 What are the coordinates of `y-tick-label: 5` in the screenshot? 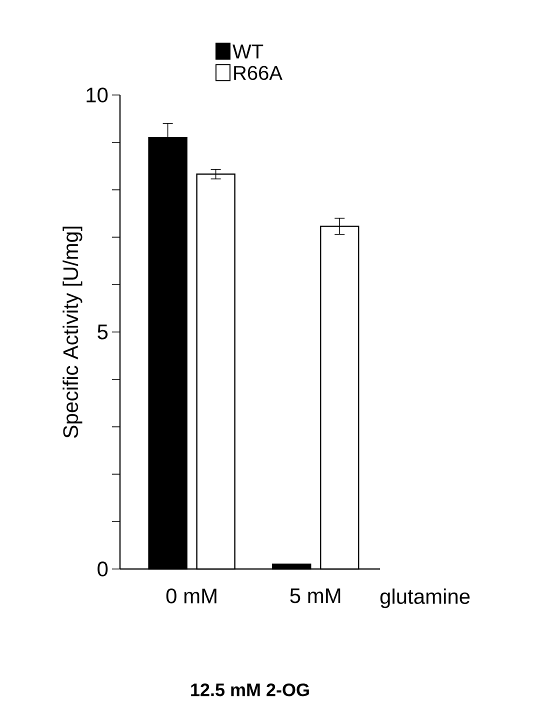 It's located at (103, 332).